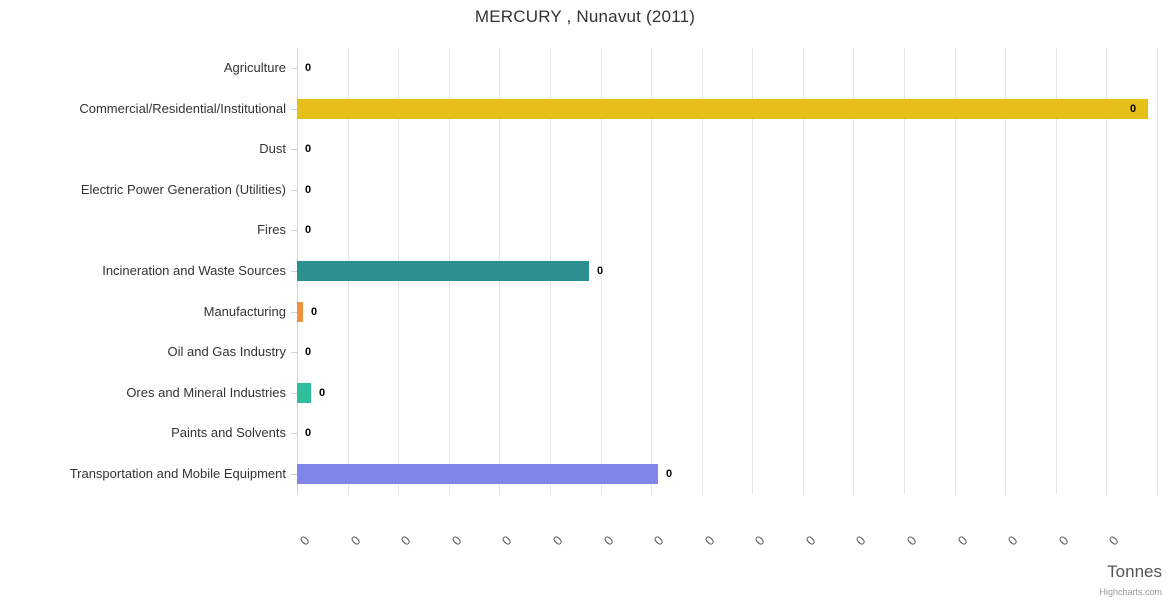 The height and width of the screenshot is (600, 1170). Describe the element at coordinates (183, 189) in the screenshot. I see `category-label: Electric Power Generation (Utilities)` at that location.